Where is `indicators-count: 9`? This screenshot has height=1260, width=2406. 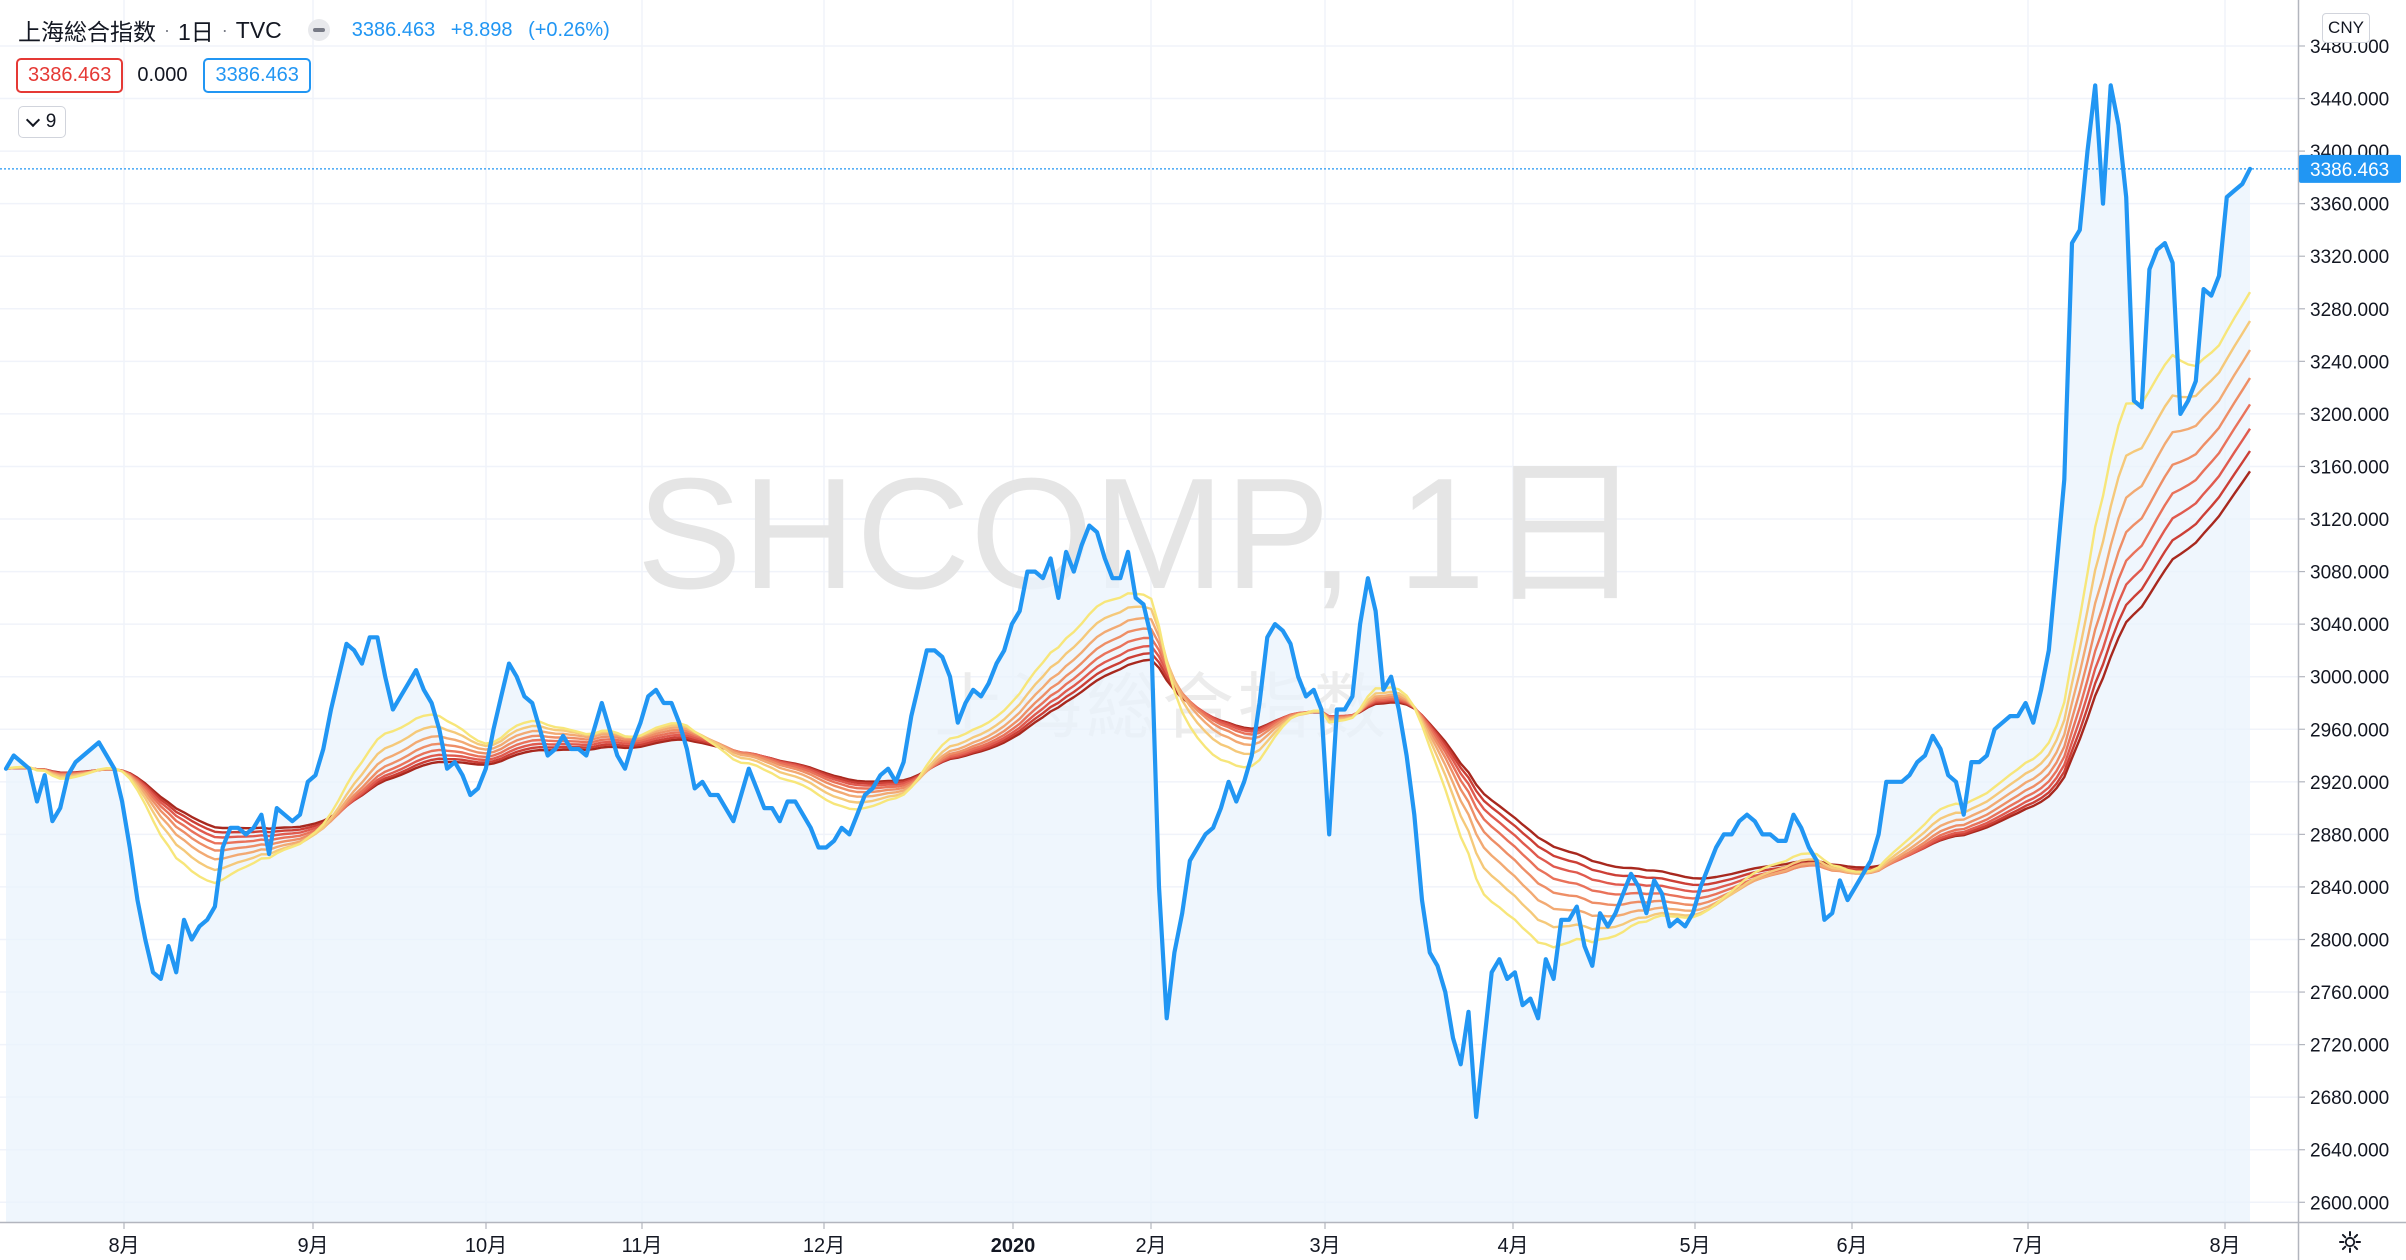
indicators-count: 9 is located at coordinates (51, 121).